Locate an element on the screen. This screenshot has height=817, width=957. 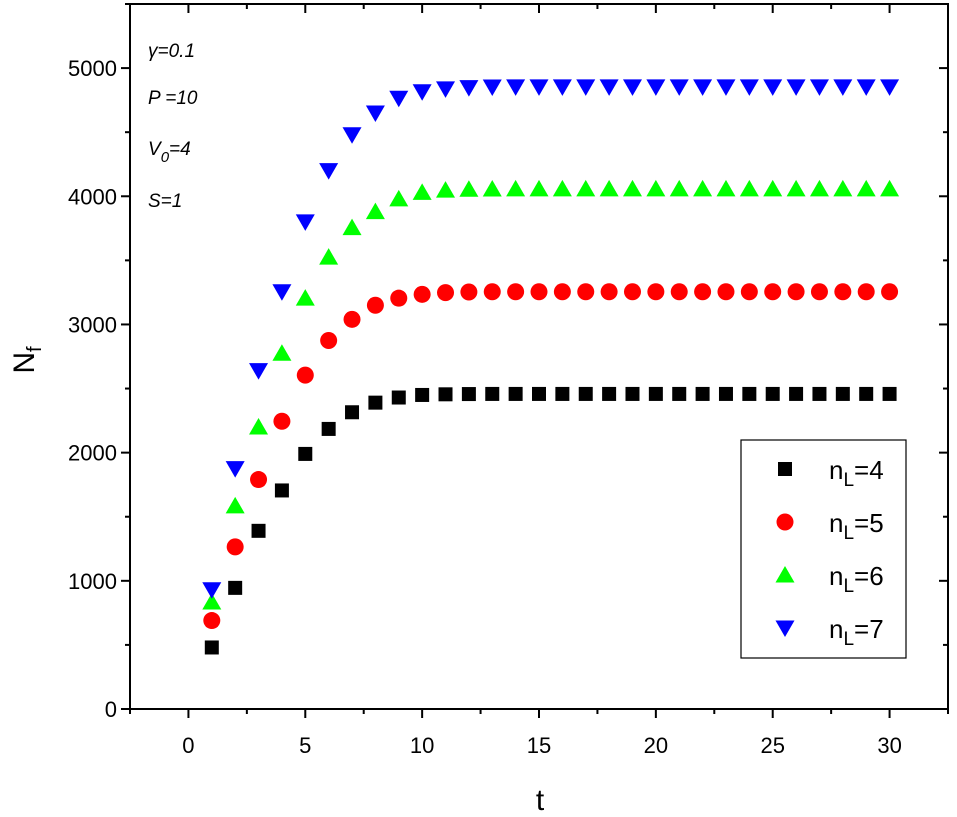
x-tick-label: 20 is located at coordinates (656, 745).